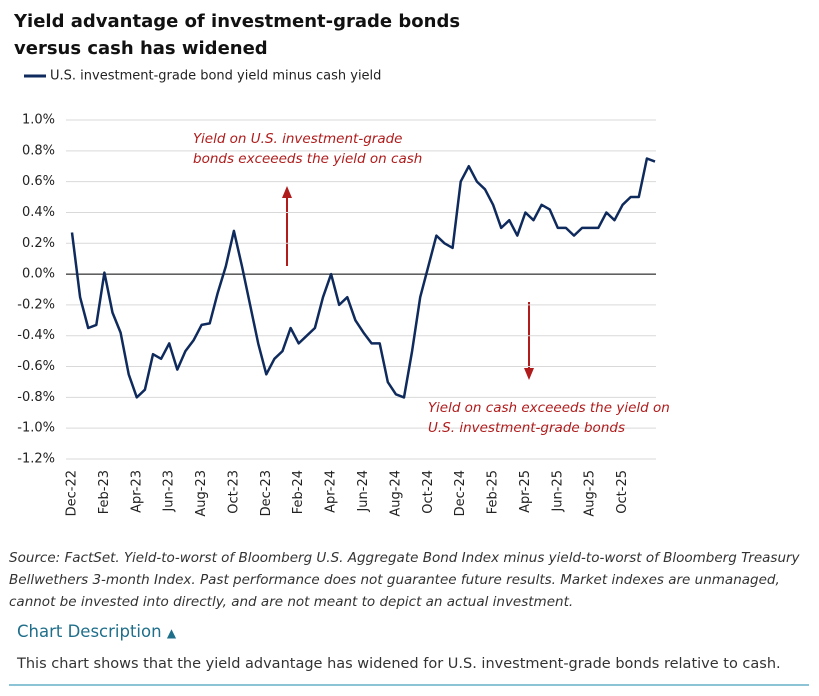 This screenshot has width=819, height=696. I want to click on description-heading: Chart Description, so click(89, 631).